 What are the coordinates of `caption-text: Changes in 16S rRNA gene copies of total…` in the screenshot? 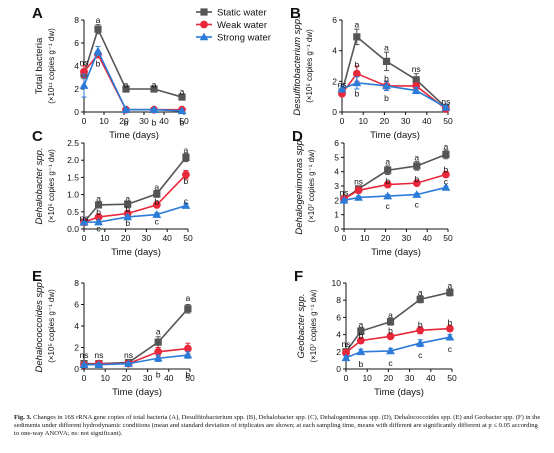 It's located at (277, 426).